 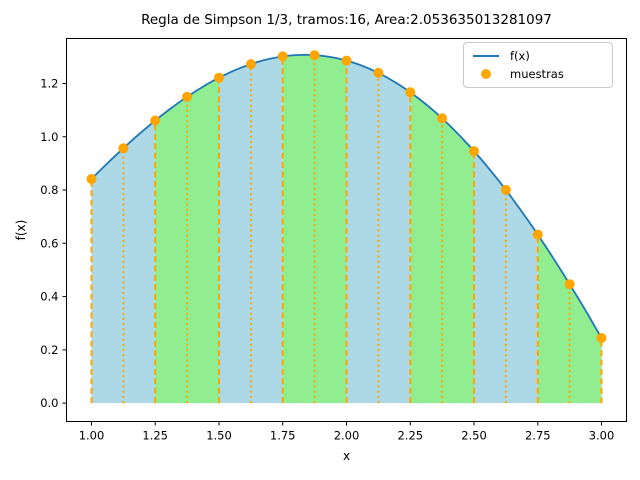 I want to click on line-swatch-icon, so click(x=486, y=56).